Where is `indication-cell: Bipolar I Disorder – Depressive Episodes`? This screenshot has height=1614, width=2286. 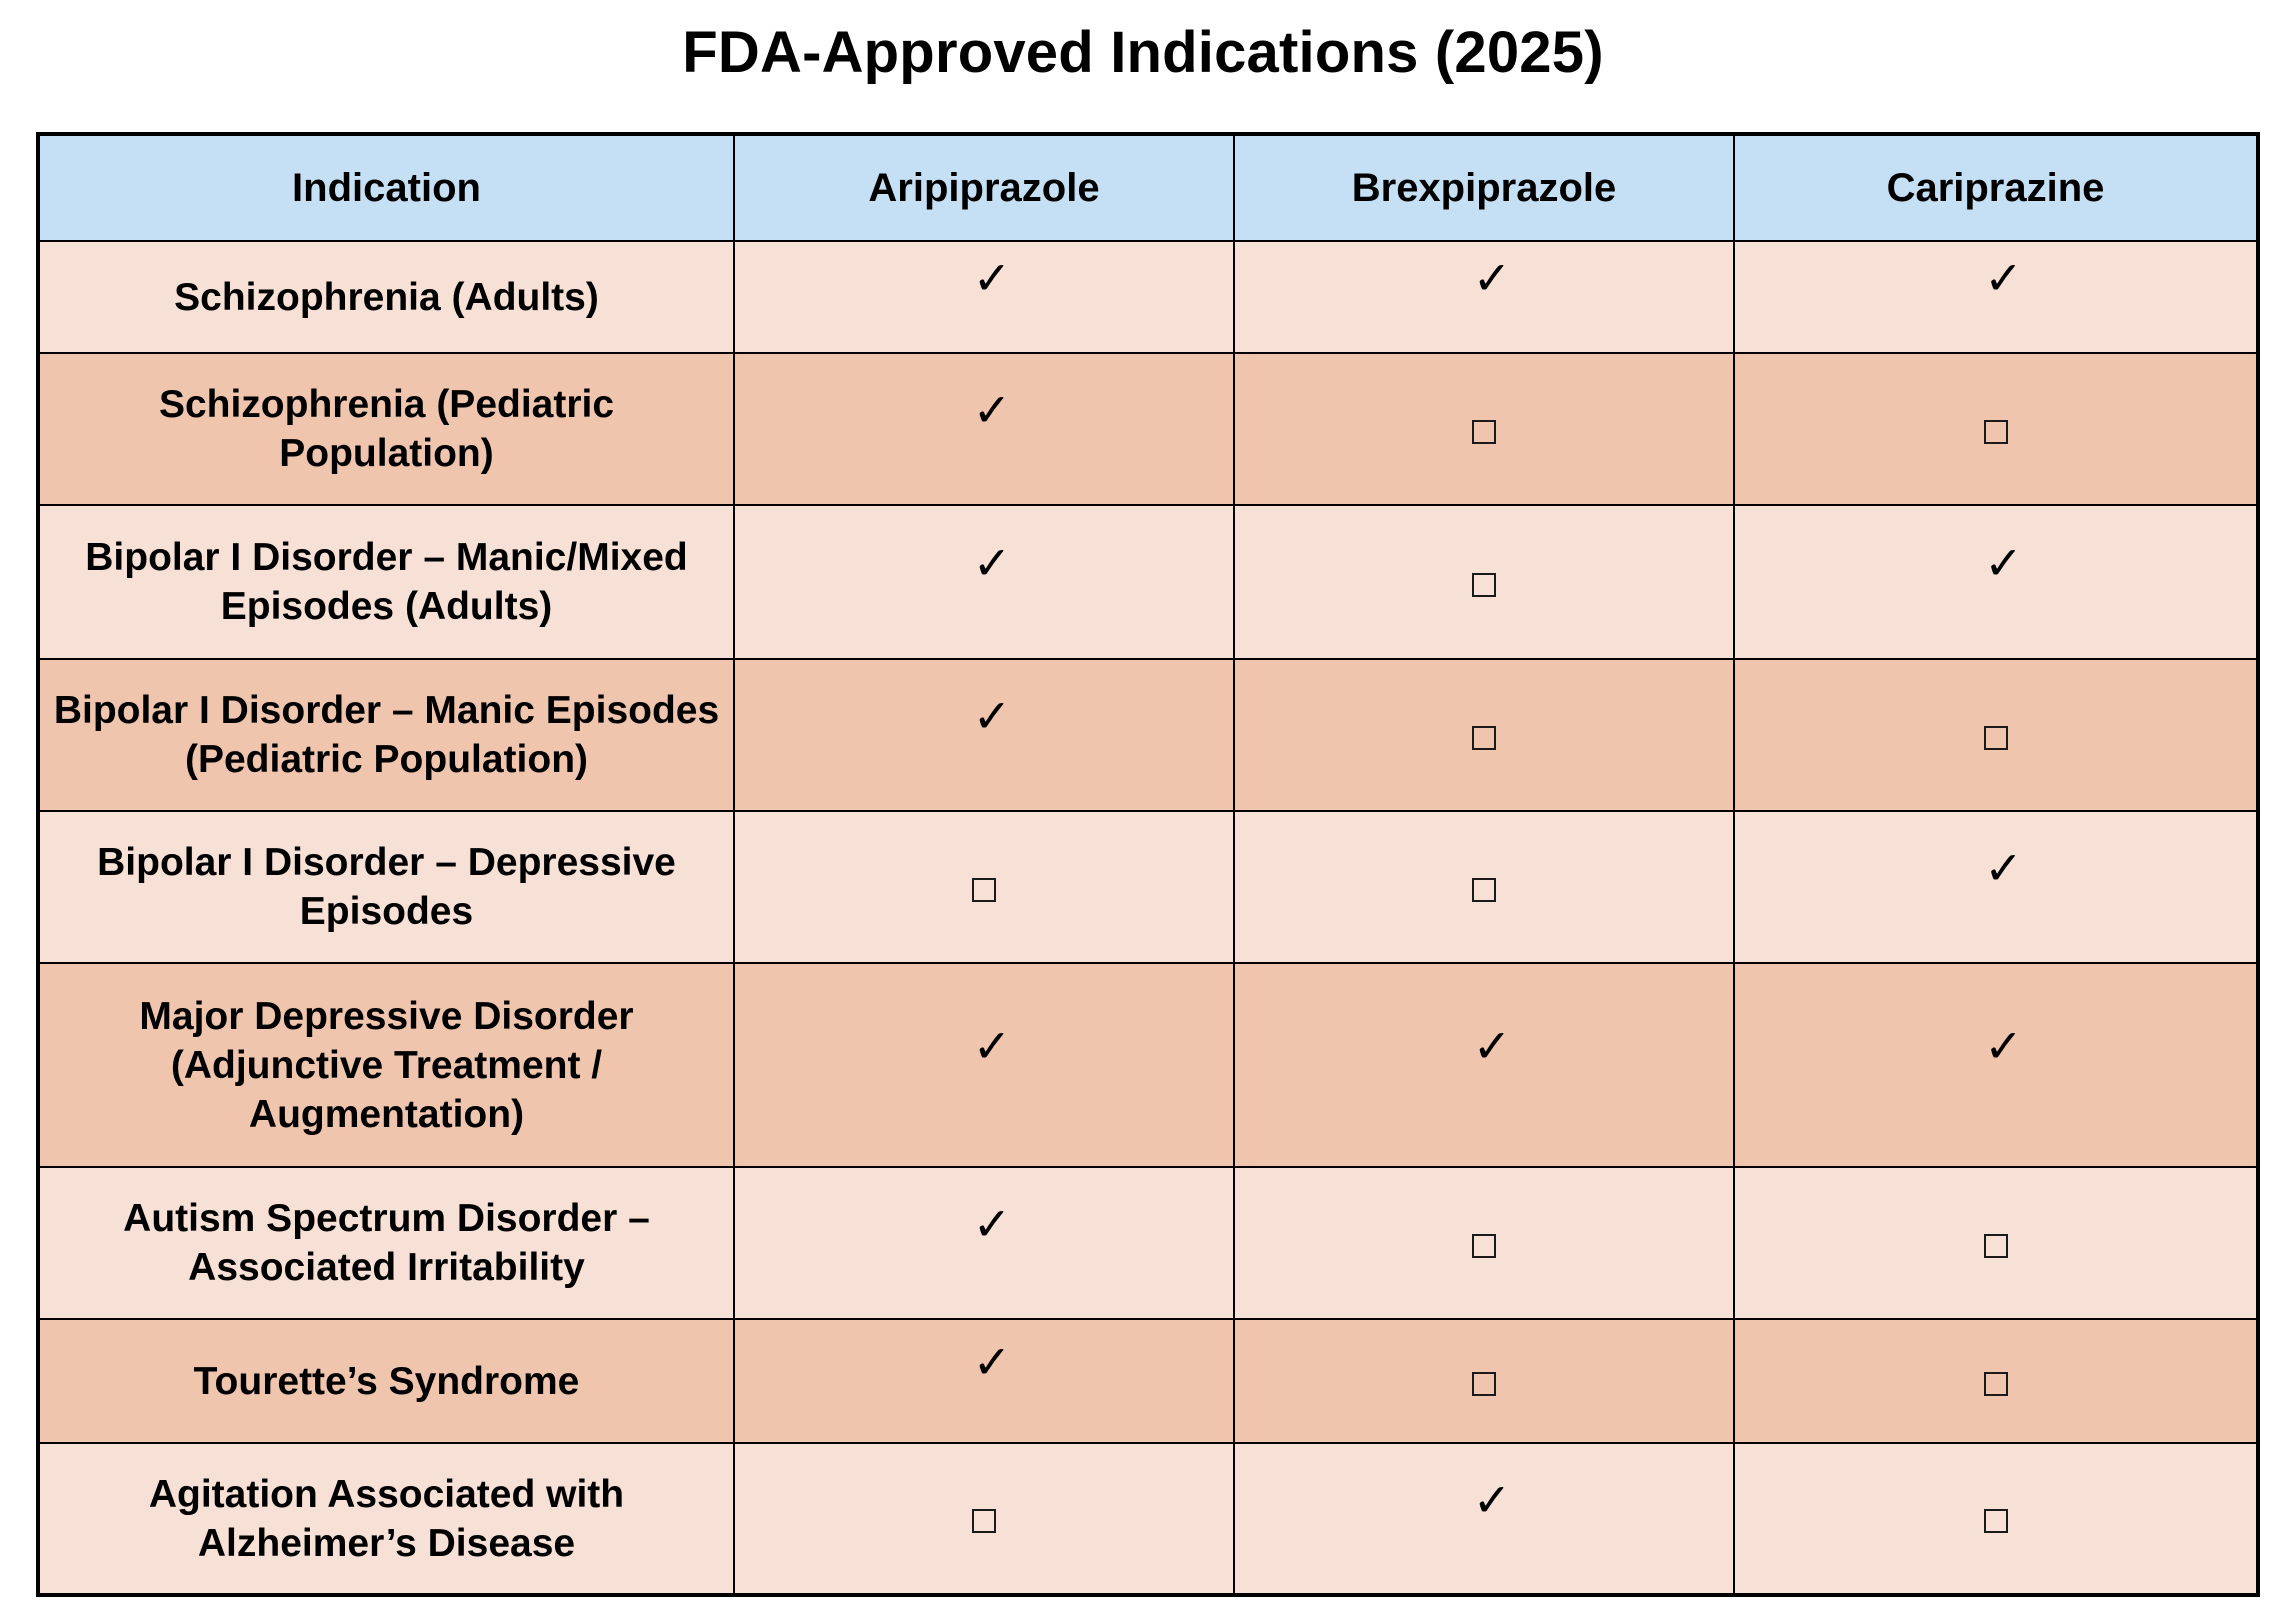
indication-cell: Bipolar I Disorder – Depressive Episodes is located at coordinates (386, 887).